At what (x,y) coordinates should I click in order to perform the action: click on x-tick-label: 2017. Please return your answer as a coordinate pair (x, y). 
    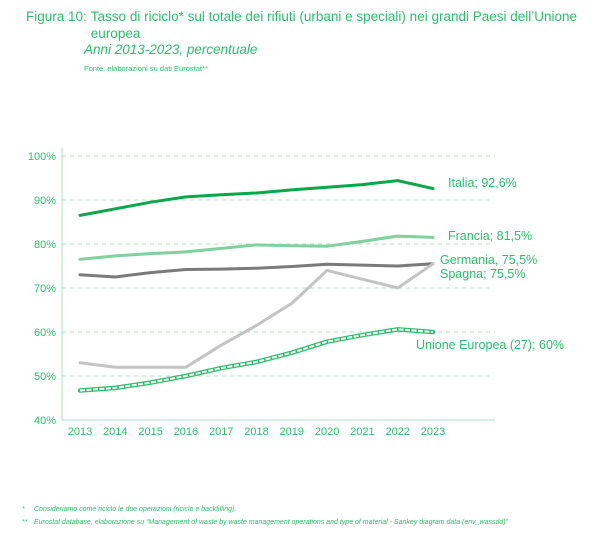
    Looking at the image, I should click on (221, 432).